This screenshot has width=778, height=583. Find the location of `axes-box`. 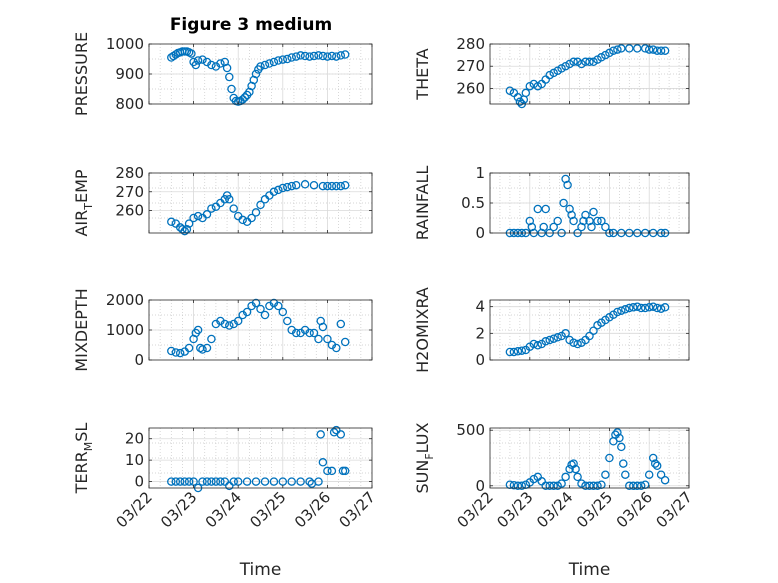

axes-box is located at coordinates (260, 458).